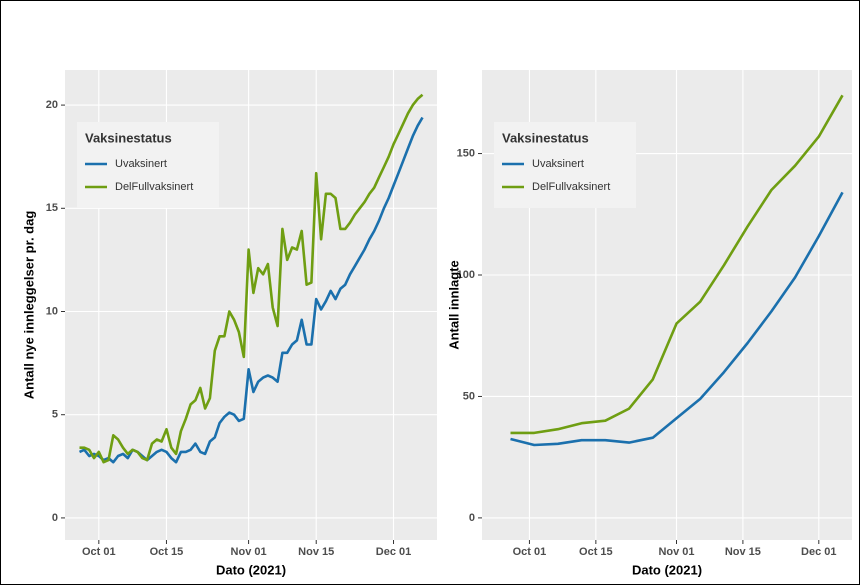 This screenshot has width=860, height=585. What do you see at coordinates (52, 105) in the screenshot?
I see `y-tick-label: 20` at bounding box center [52, 105].